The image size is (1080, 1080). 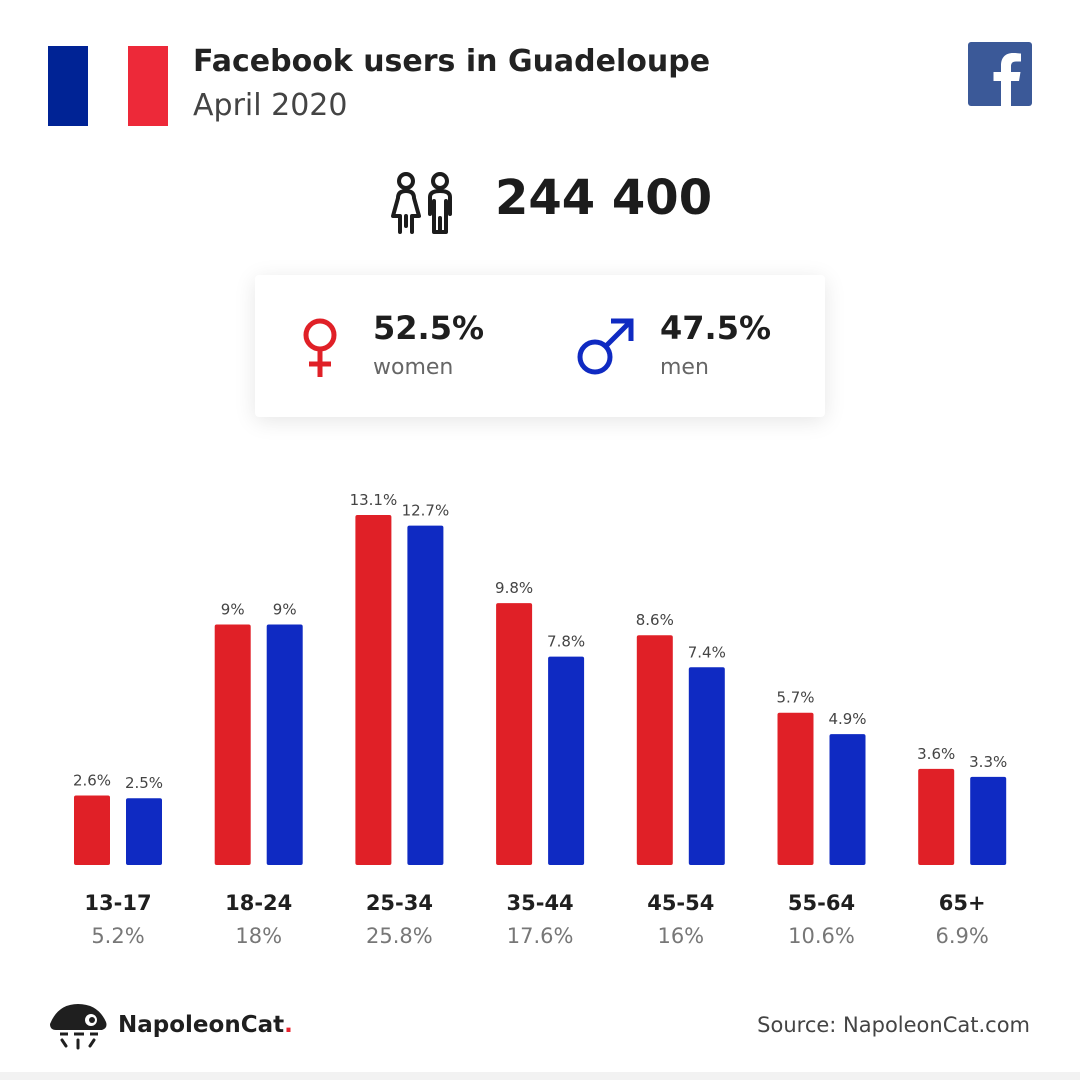 What do you see at coordinates (68, 86) in the screenshot?
I see `flag-blue-stripe` at bounding box center [68, 86].